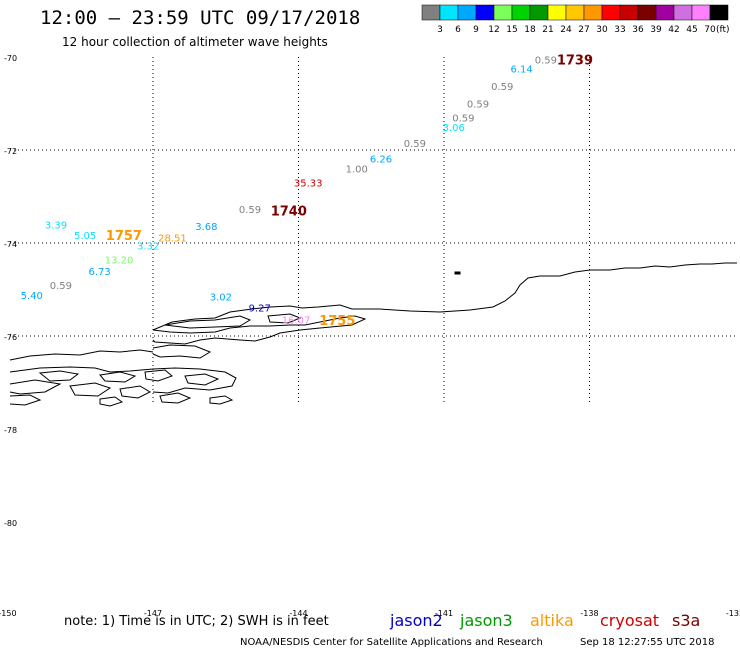  Describe the element at coordinates (206, 227) in the screenshot. I see `wave-height-value: 3.68` at that location.